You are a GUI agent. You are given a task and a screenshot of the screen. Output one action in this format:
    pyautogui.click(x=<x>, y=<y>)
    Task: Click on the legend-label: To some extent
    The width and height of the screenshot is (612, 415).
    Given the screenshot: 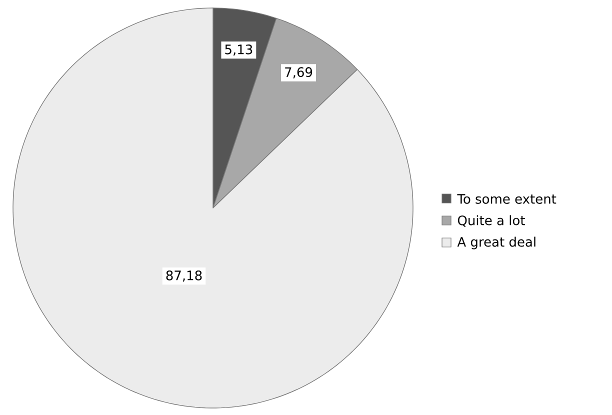 What is the action you would take?
    pyautogui.click(x=506, y=199)
    